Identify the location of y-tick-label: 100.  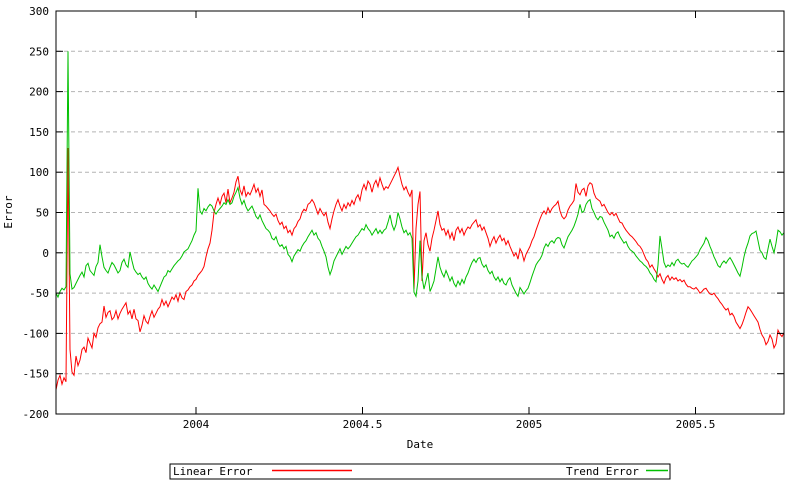
(39, 172).